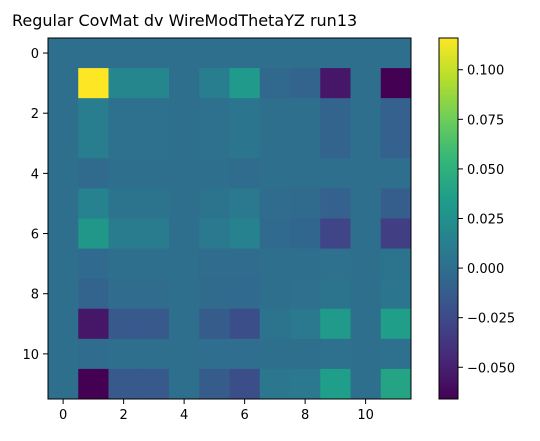 The image size is (540, 441). I want to click on colorbar, so click(448, 218).